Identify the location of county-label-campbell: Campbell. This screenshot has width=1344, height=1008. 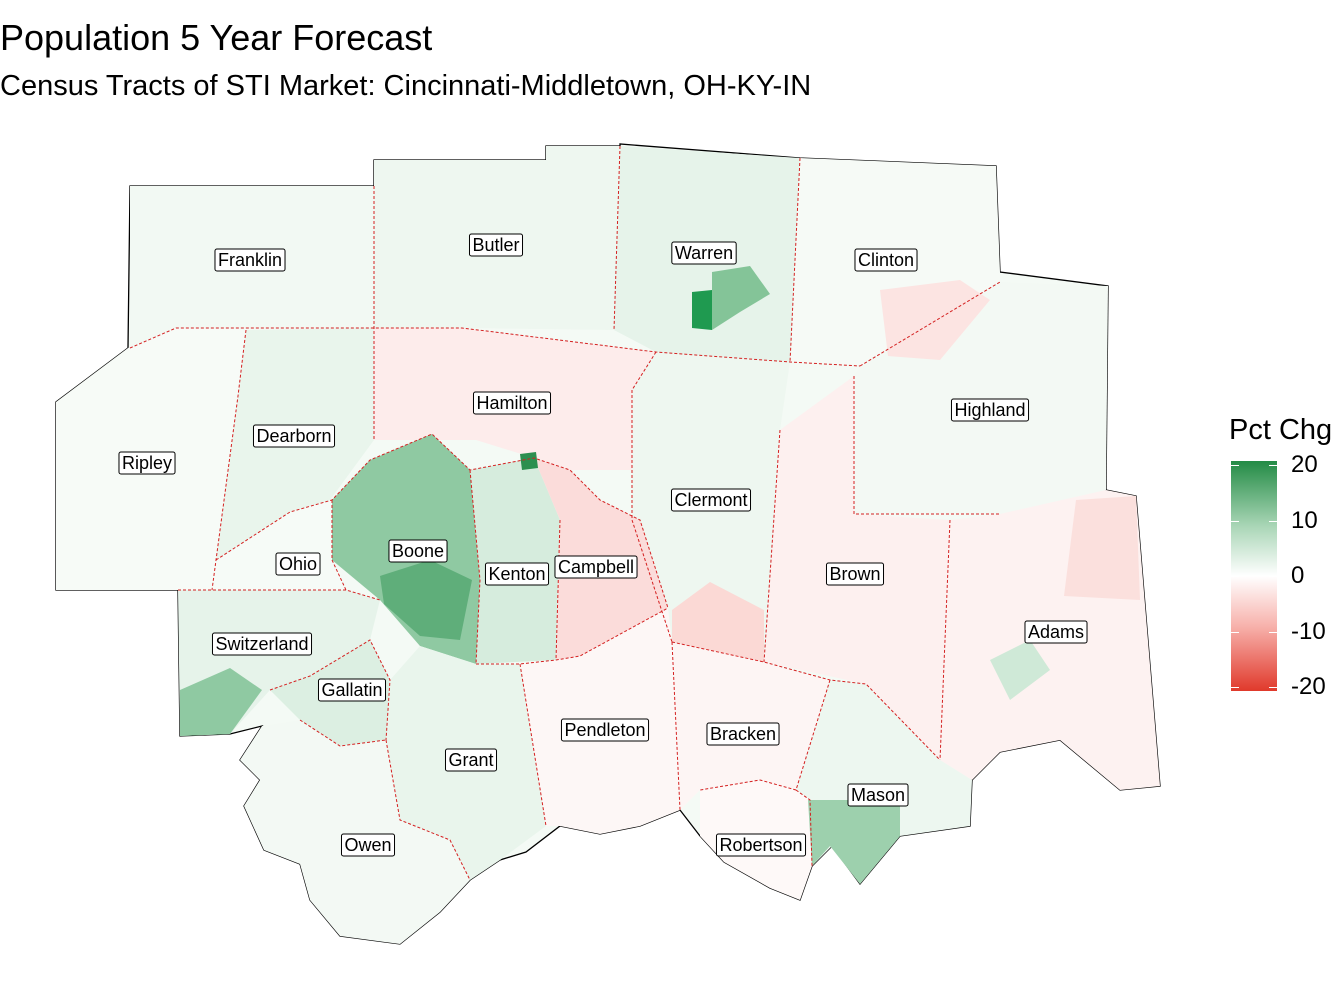
(596, 567).